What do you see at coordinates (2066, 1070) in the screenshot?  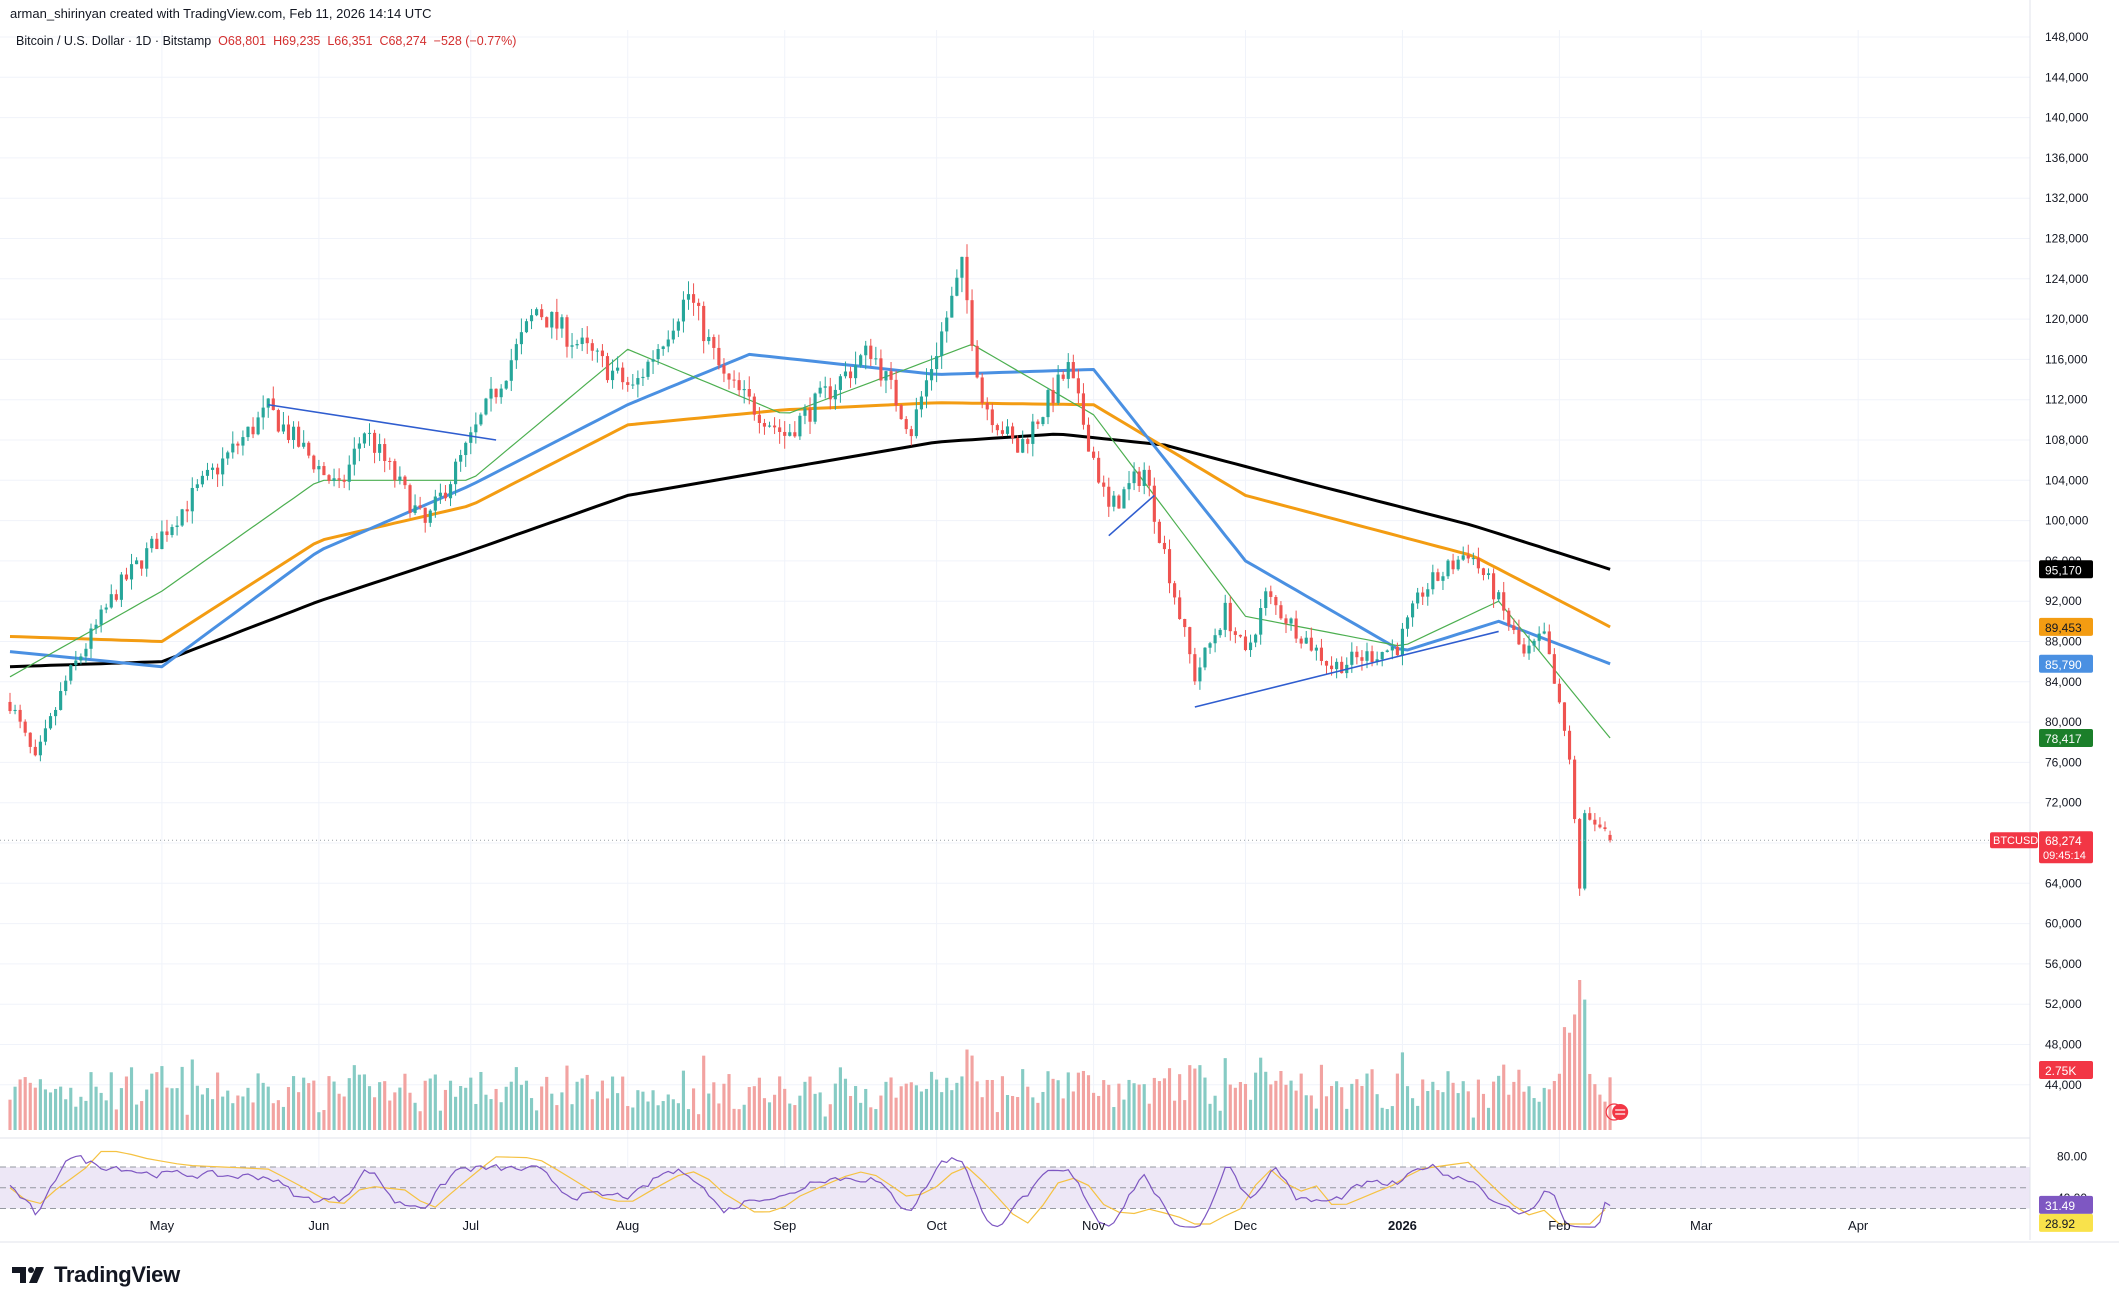 I see `volume-badge-bg` at bounding box center [2066, 1070].